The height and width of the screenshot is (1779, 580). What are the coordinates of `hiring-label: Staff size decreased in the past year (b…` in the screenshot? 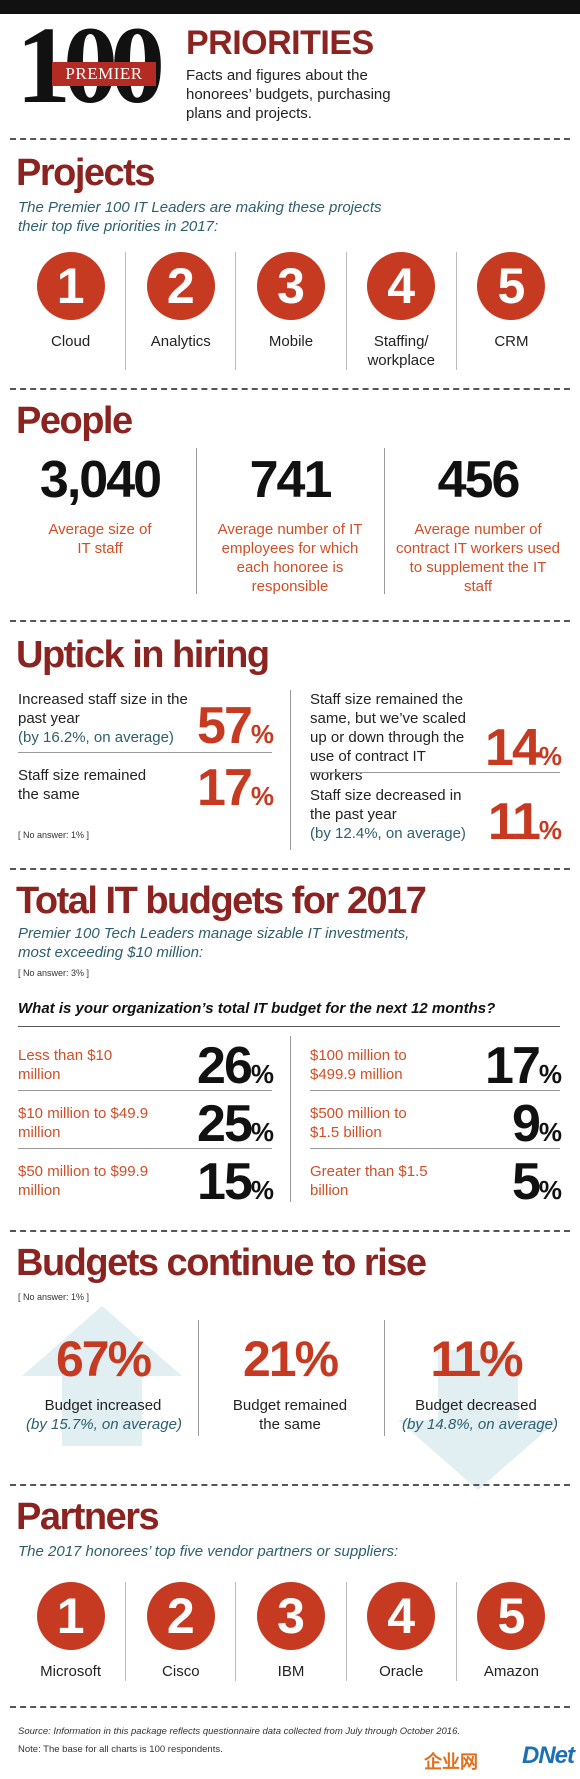 It's located at (390, 814).